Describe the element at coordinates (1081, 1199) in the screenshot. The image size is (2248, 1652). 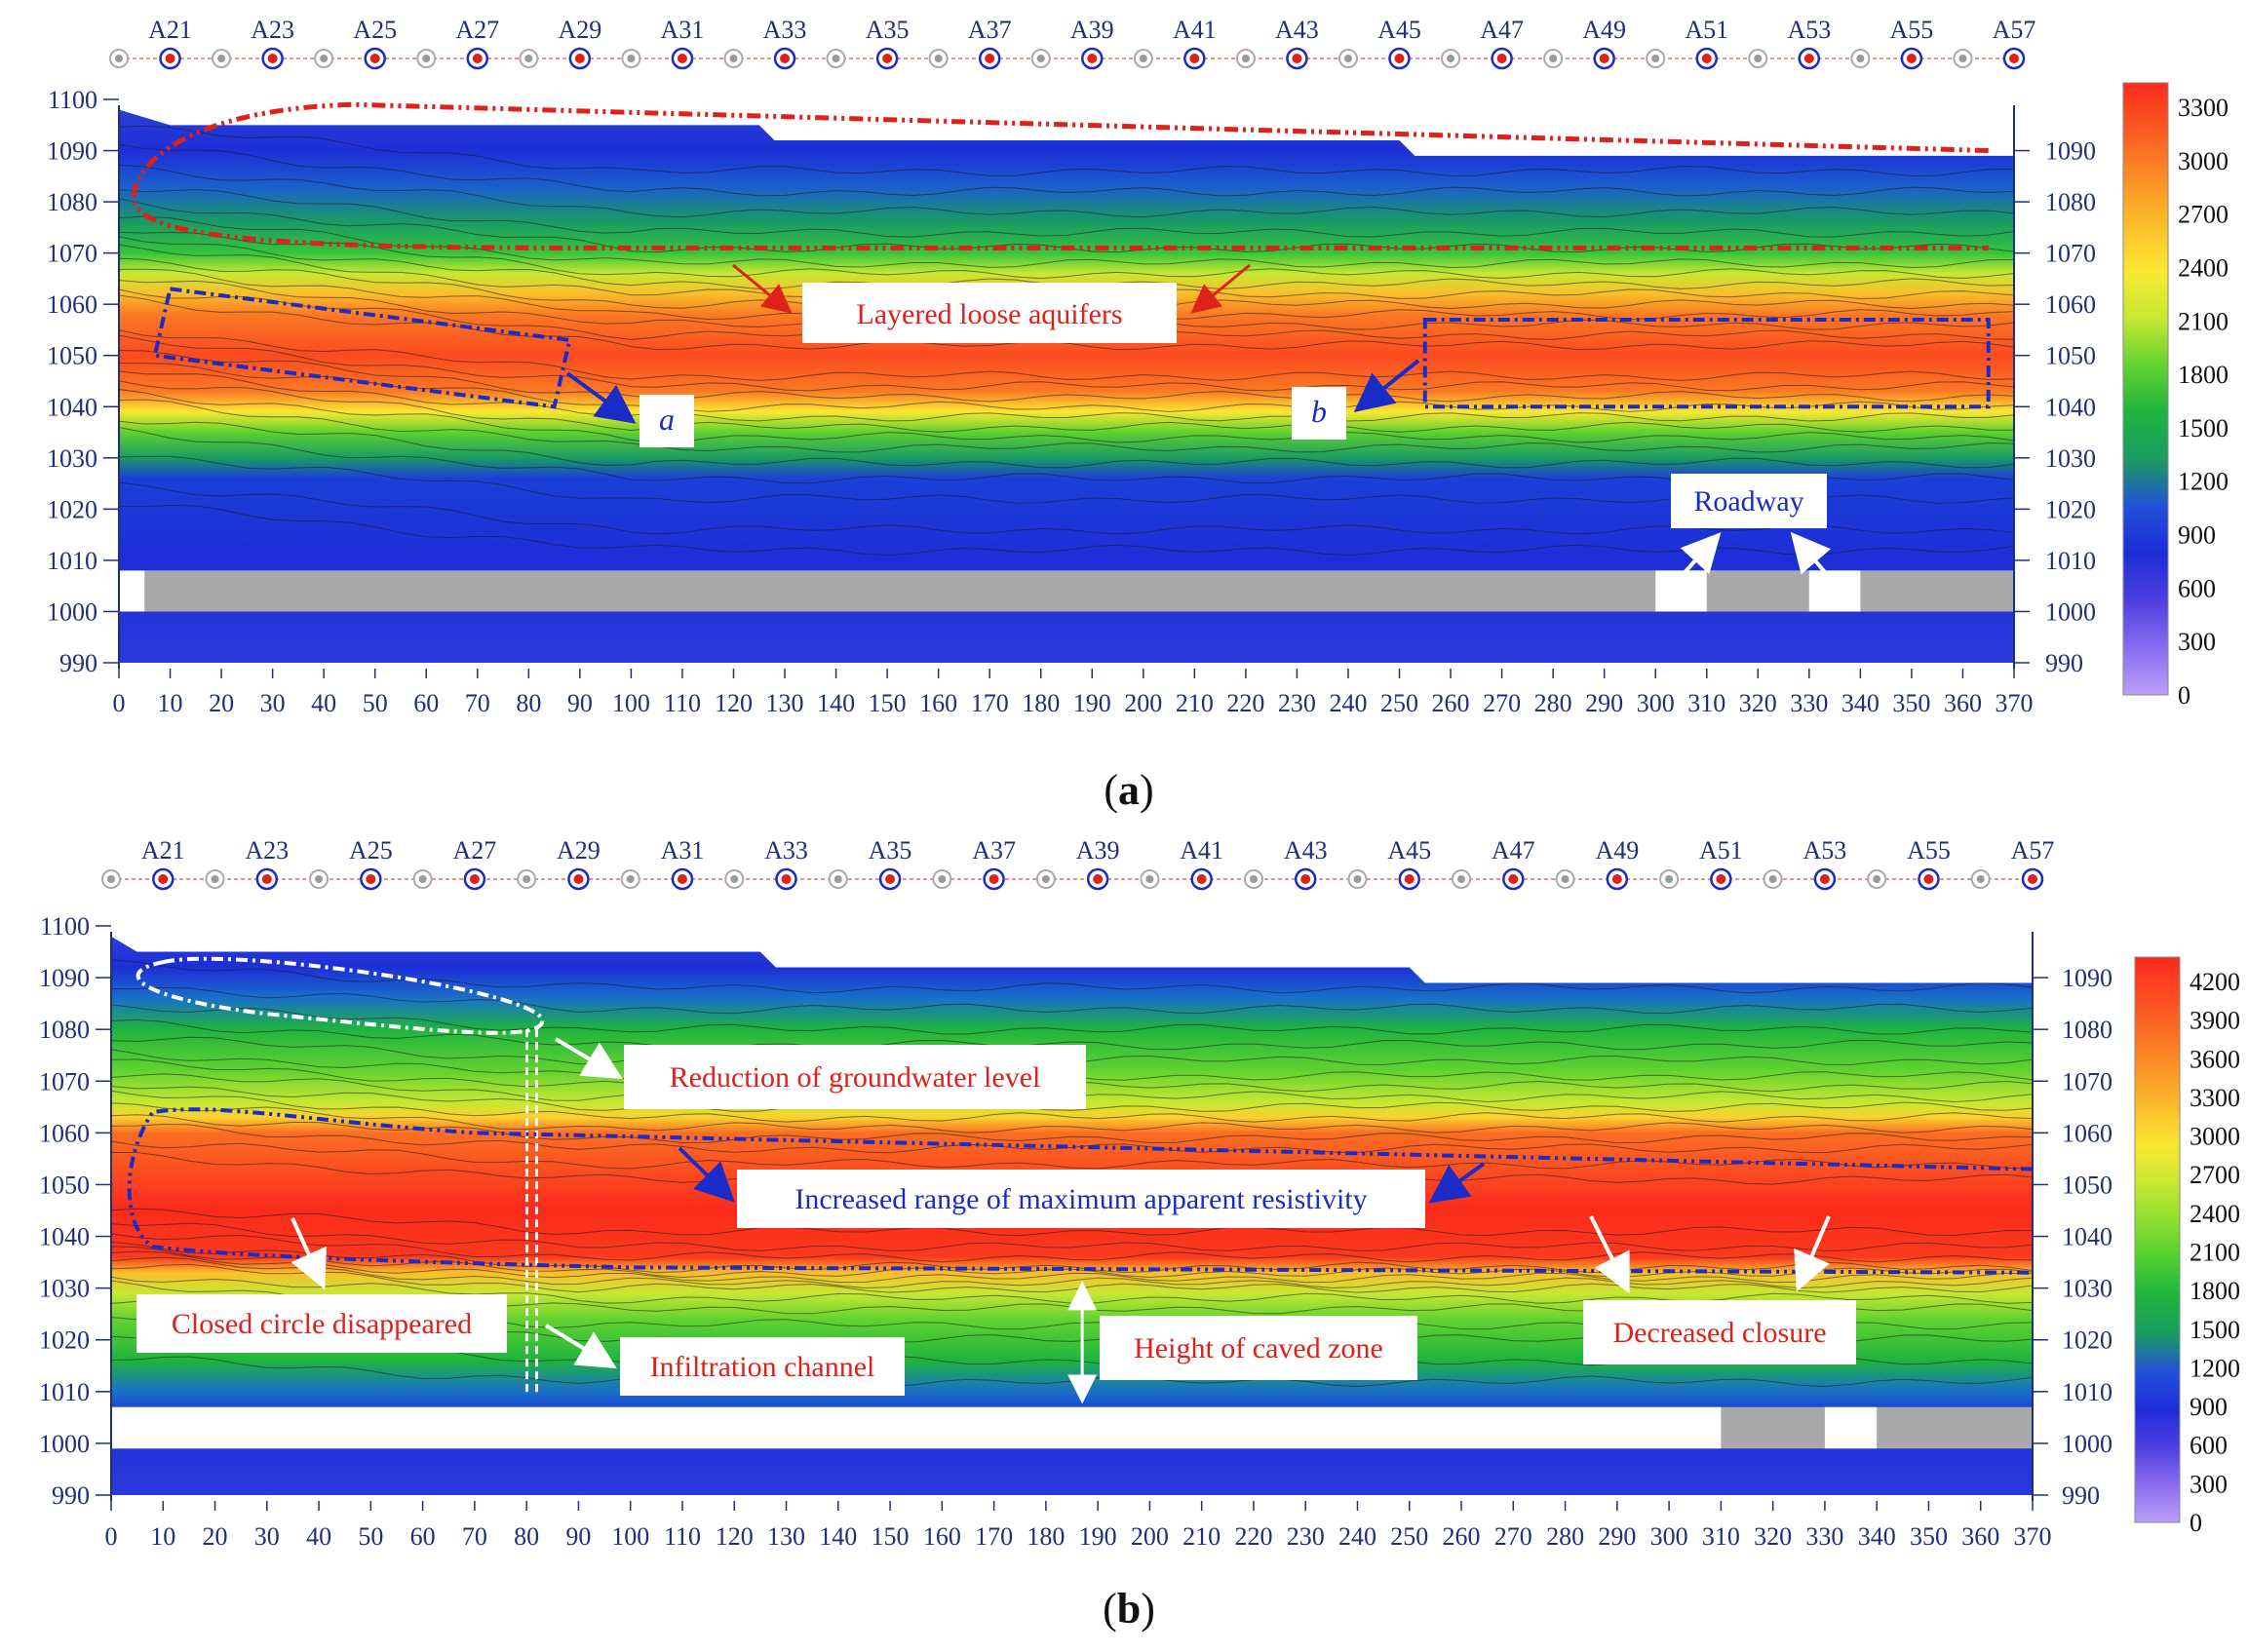
I see `resistivity-label-box` at that location.